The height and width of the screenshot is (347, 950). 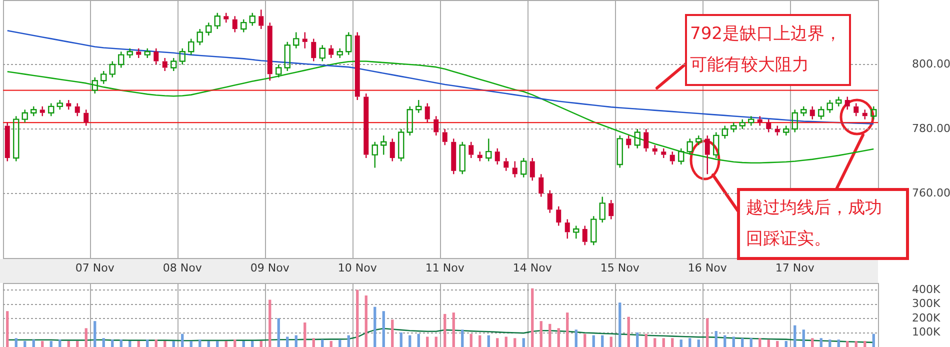 I want to click on y-tick-label: 400K, so click(x=926, y=289).